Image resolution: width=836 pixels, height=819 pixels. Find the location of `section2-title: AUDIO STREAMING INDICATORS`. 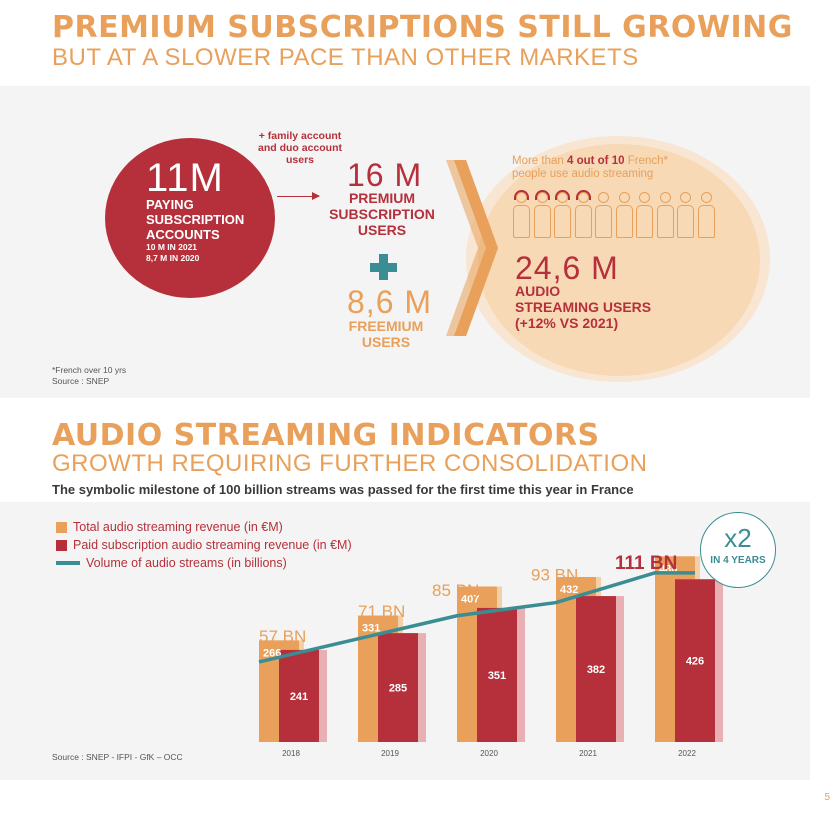

section2-title: AUDIO STREAMING INDICATORS is located at coordinates (326, 435).